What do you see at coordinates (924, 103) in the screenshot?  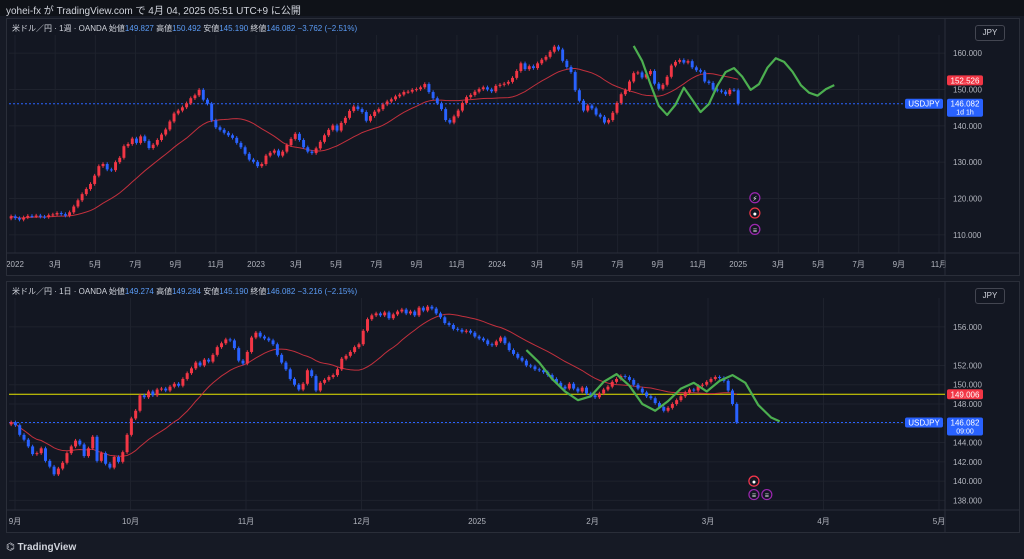 I see `symbol-label: USDJPY` at bounding box center [924, 103].